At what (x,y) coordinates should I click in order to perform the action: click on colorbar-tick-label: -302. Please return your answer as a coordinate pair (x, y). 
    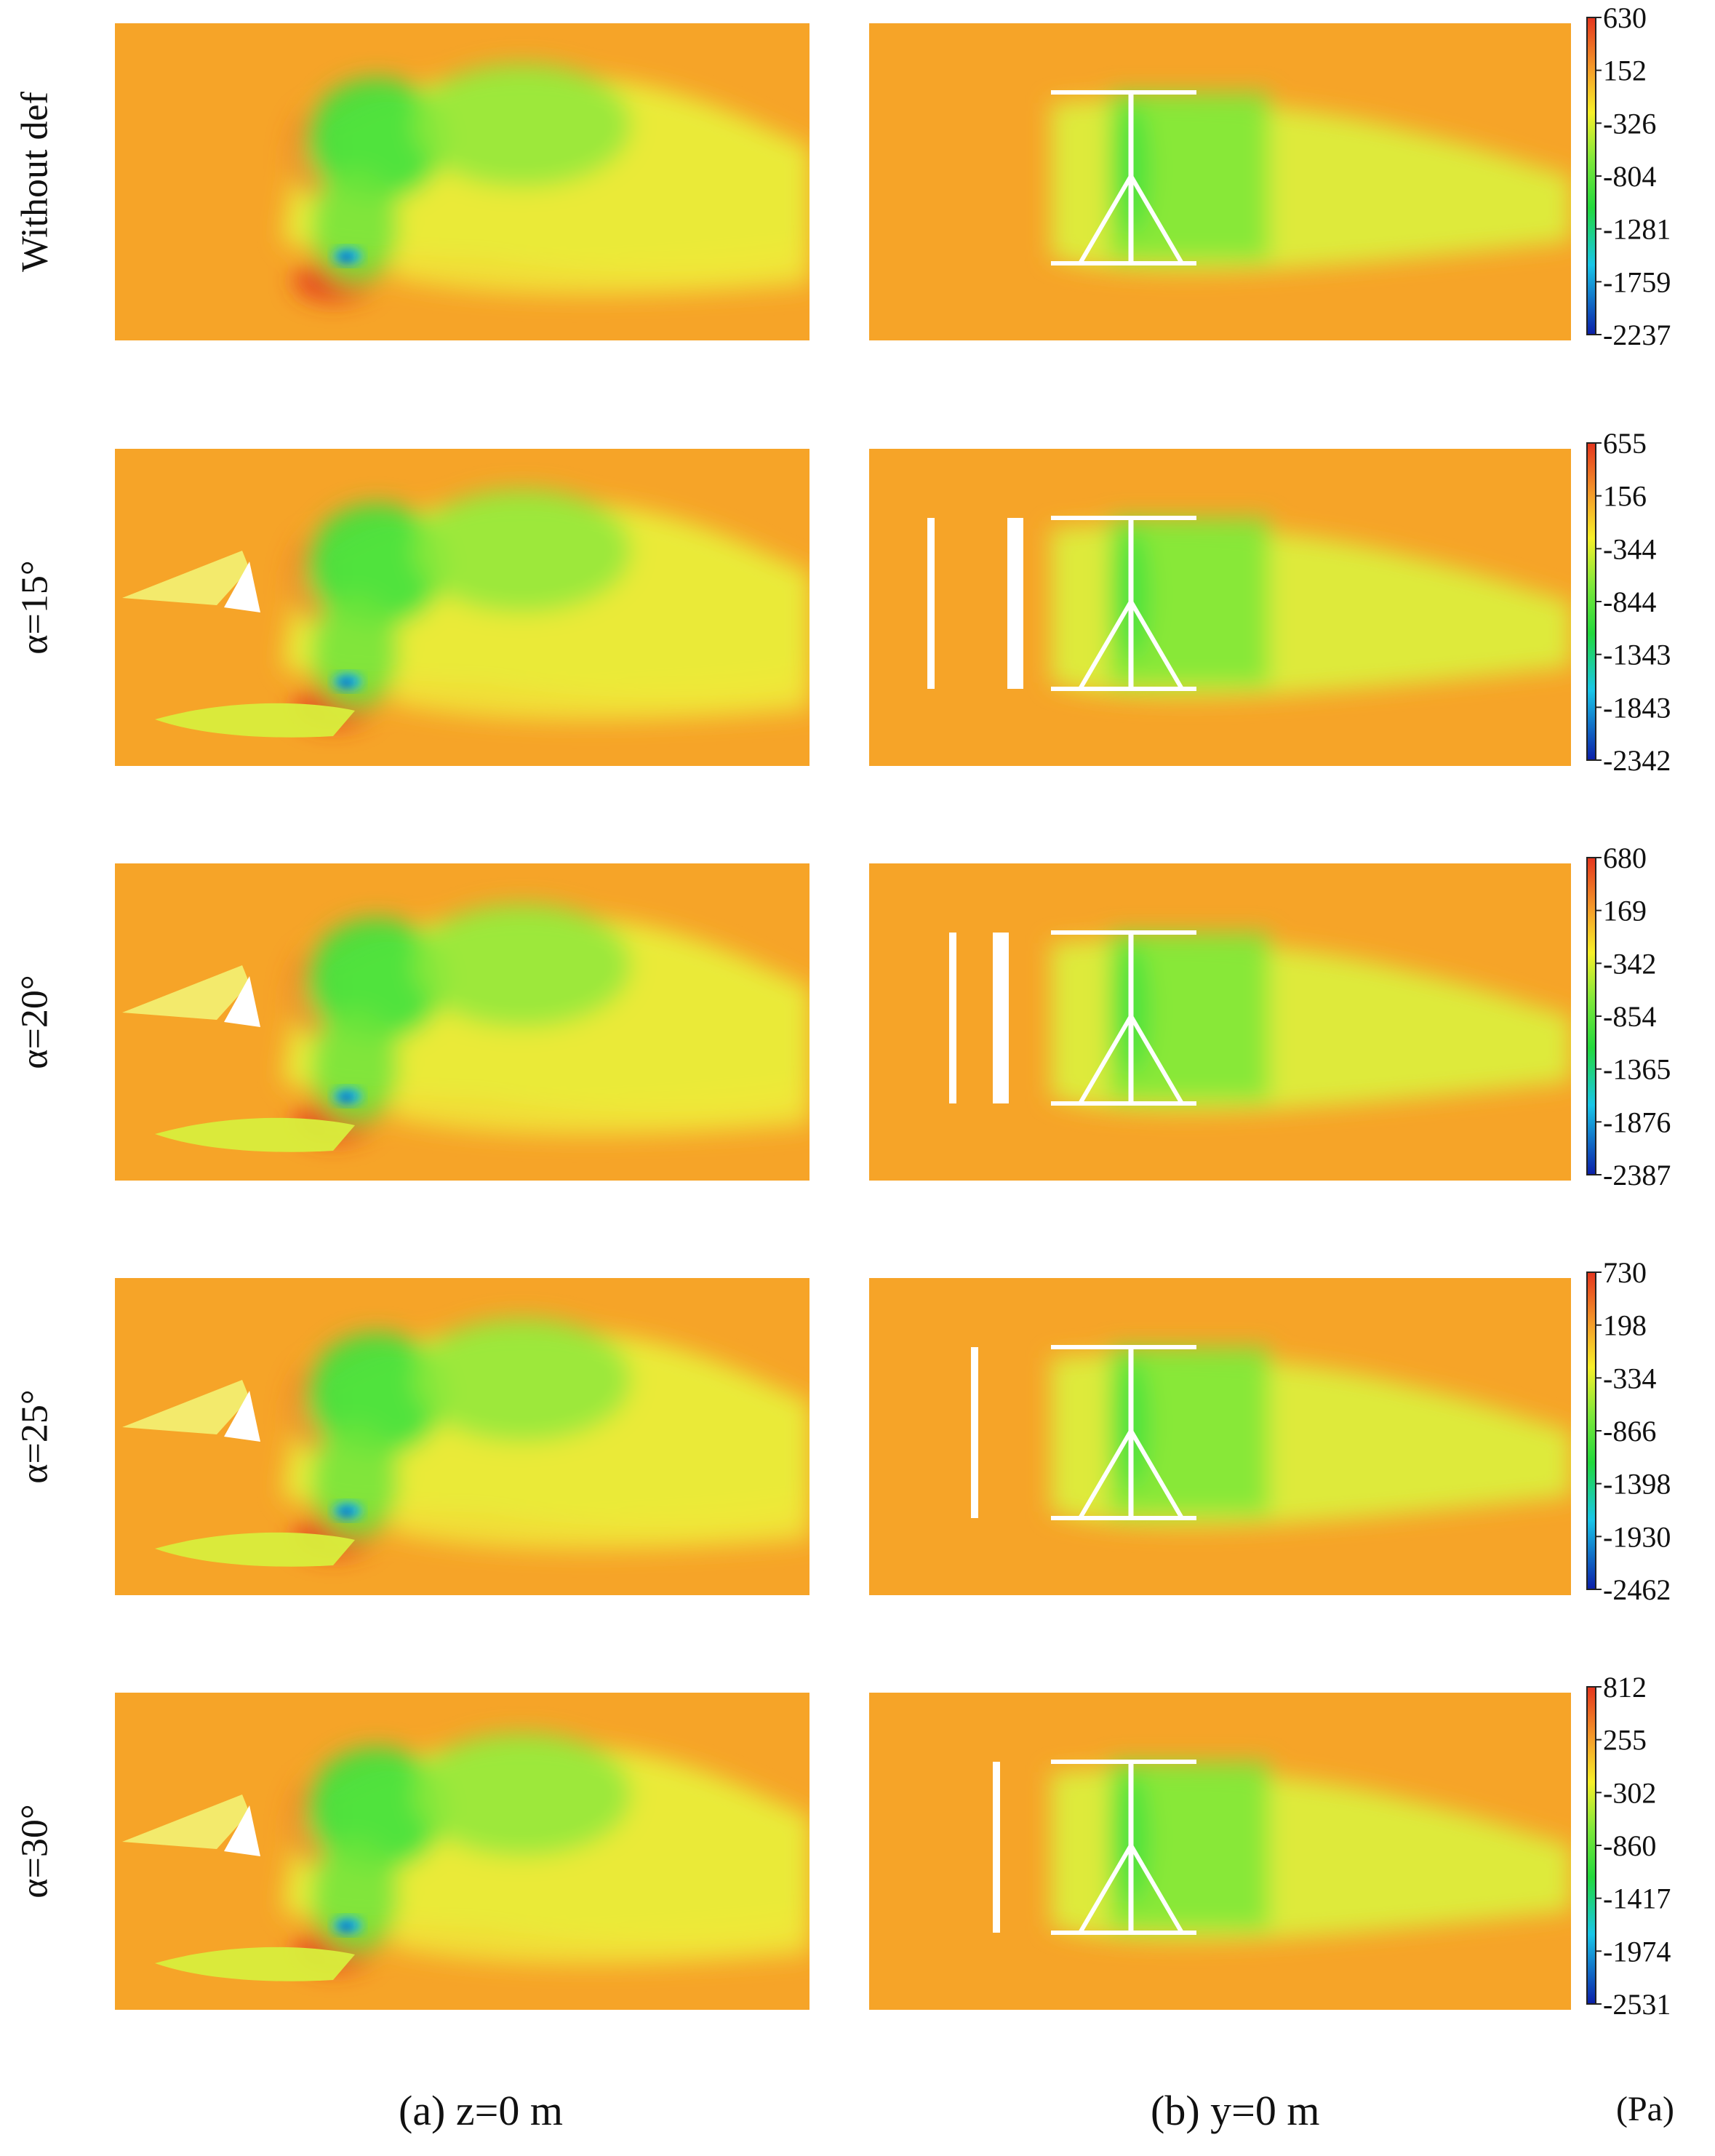
    Looking at the image, I should click on (1630, 1792).